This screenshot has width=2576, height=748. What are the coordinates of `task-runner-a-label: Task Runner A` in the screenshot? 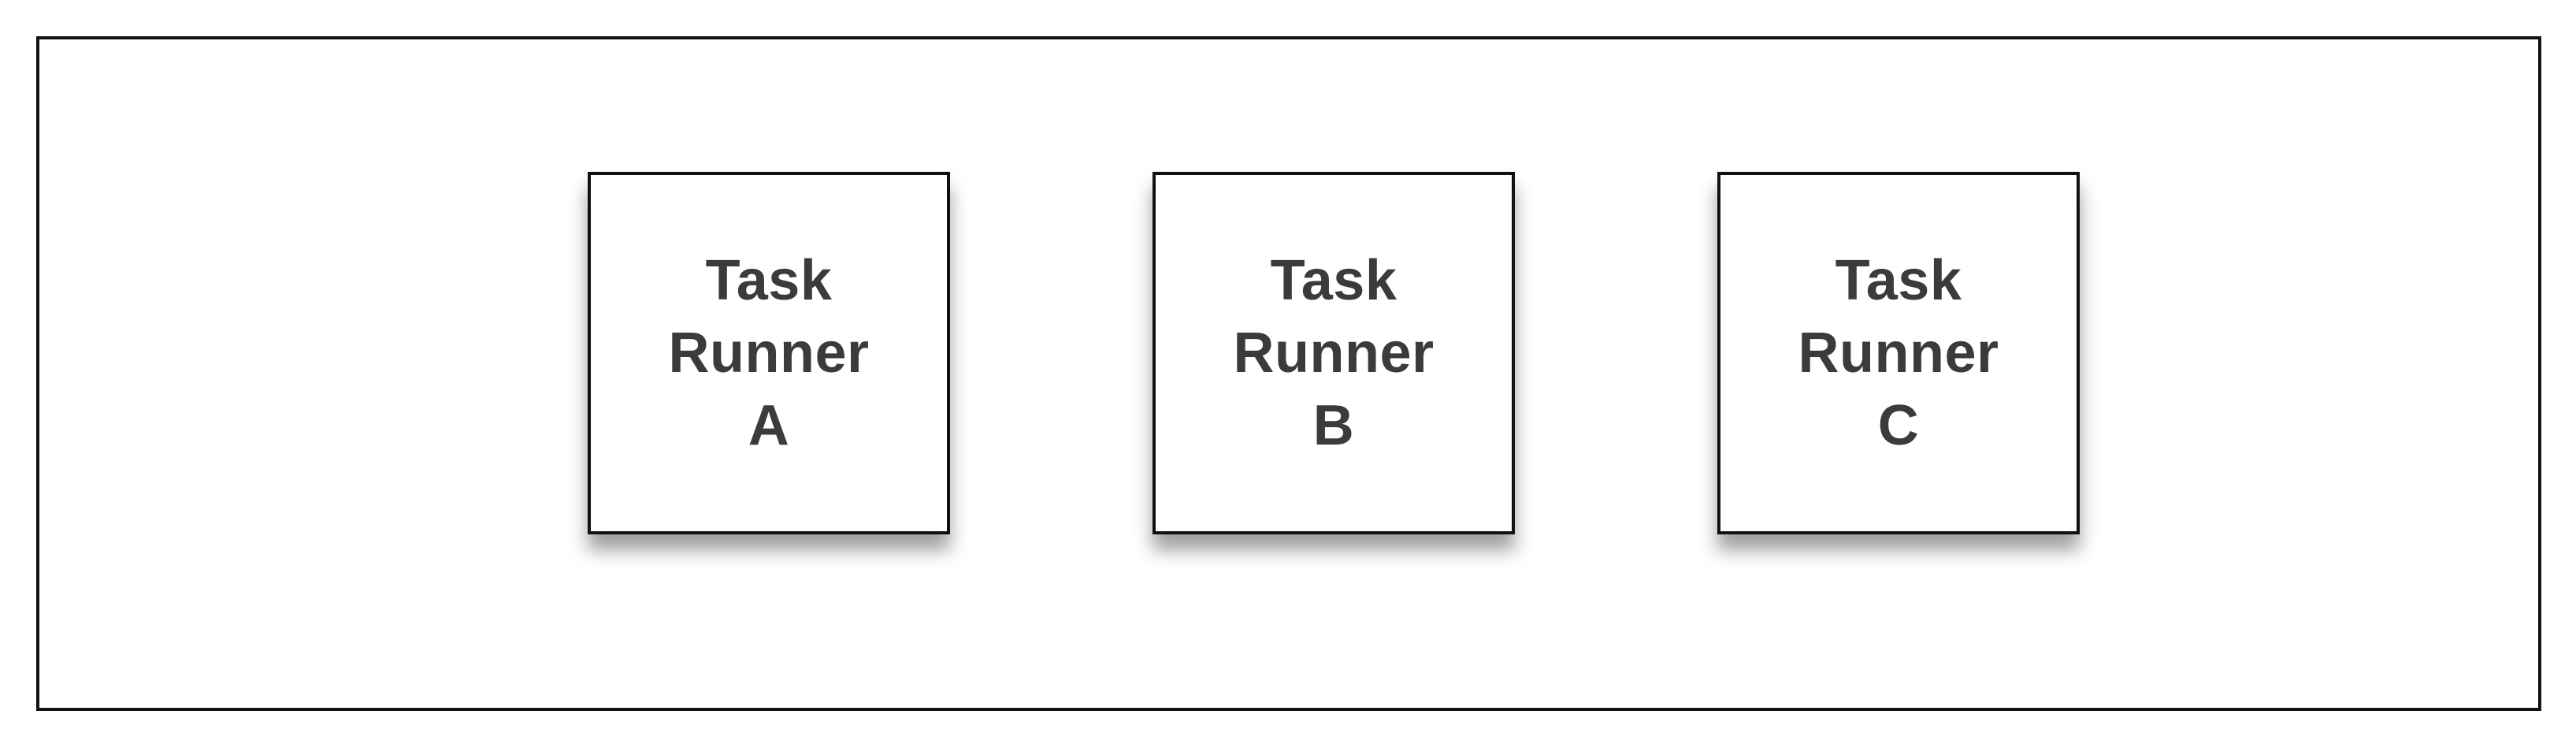 It's located at (769, 353).